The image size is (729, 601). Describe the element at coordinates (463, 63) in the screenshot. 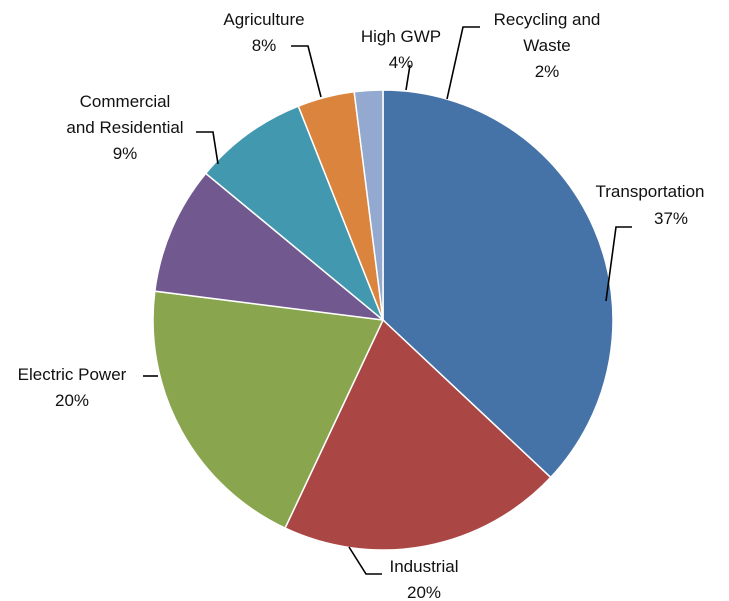

I see `leader-line-recycling-and-waste` at that location.